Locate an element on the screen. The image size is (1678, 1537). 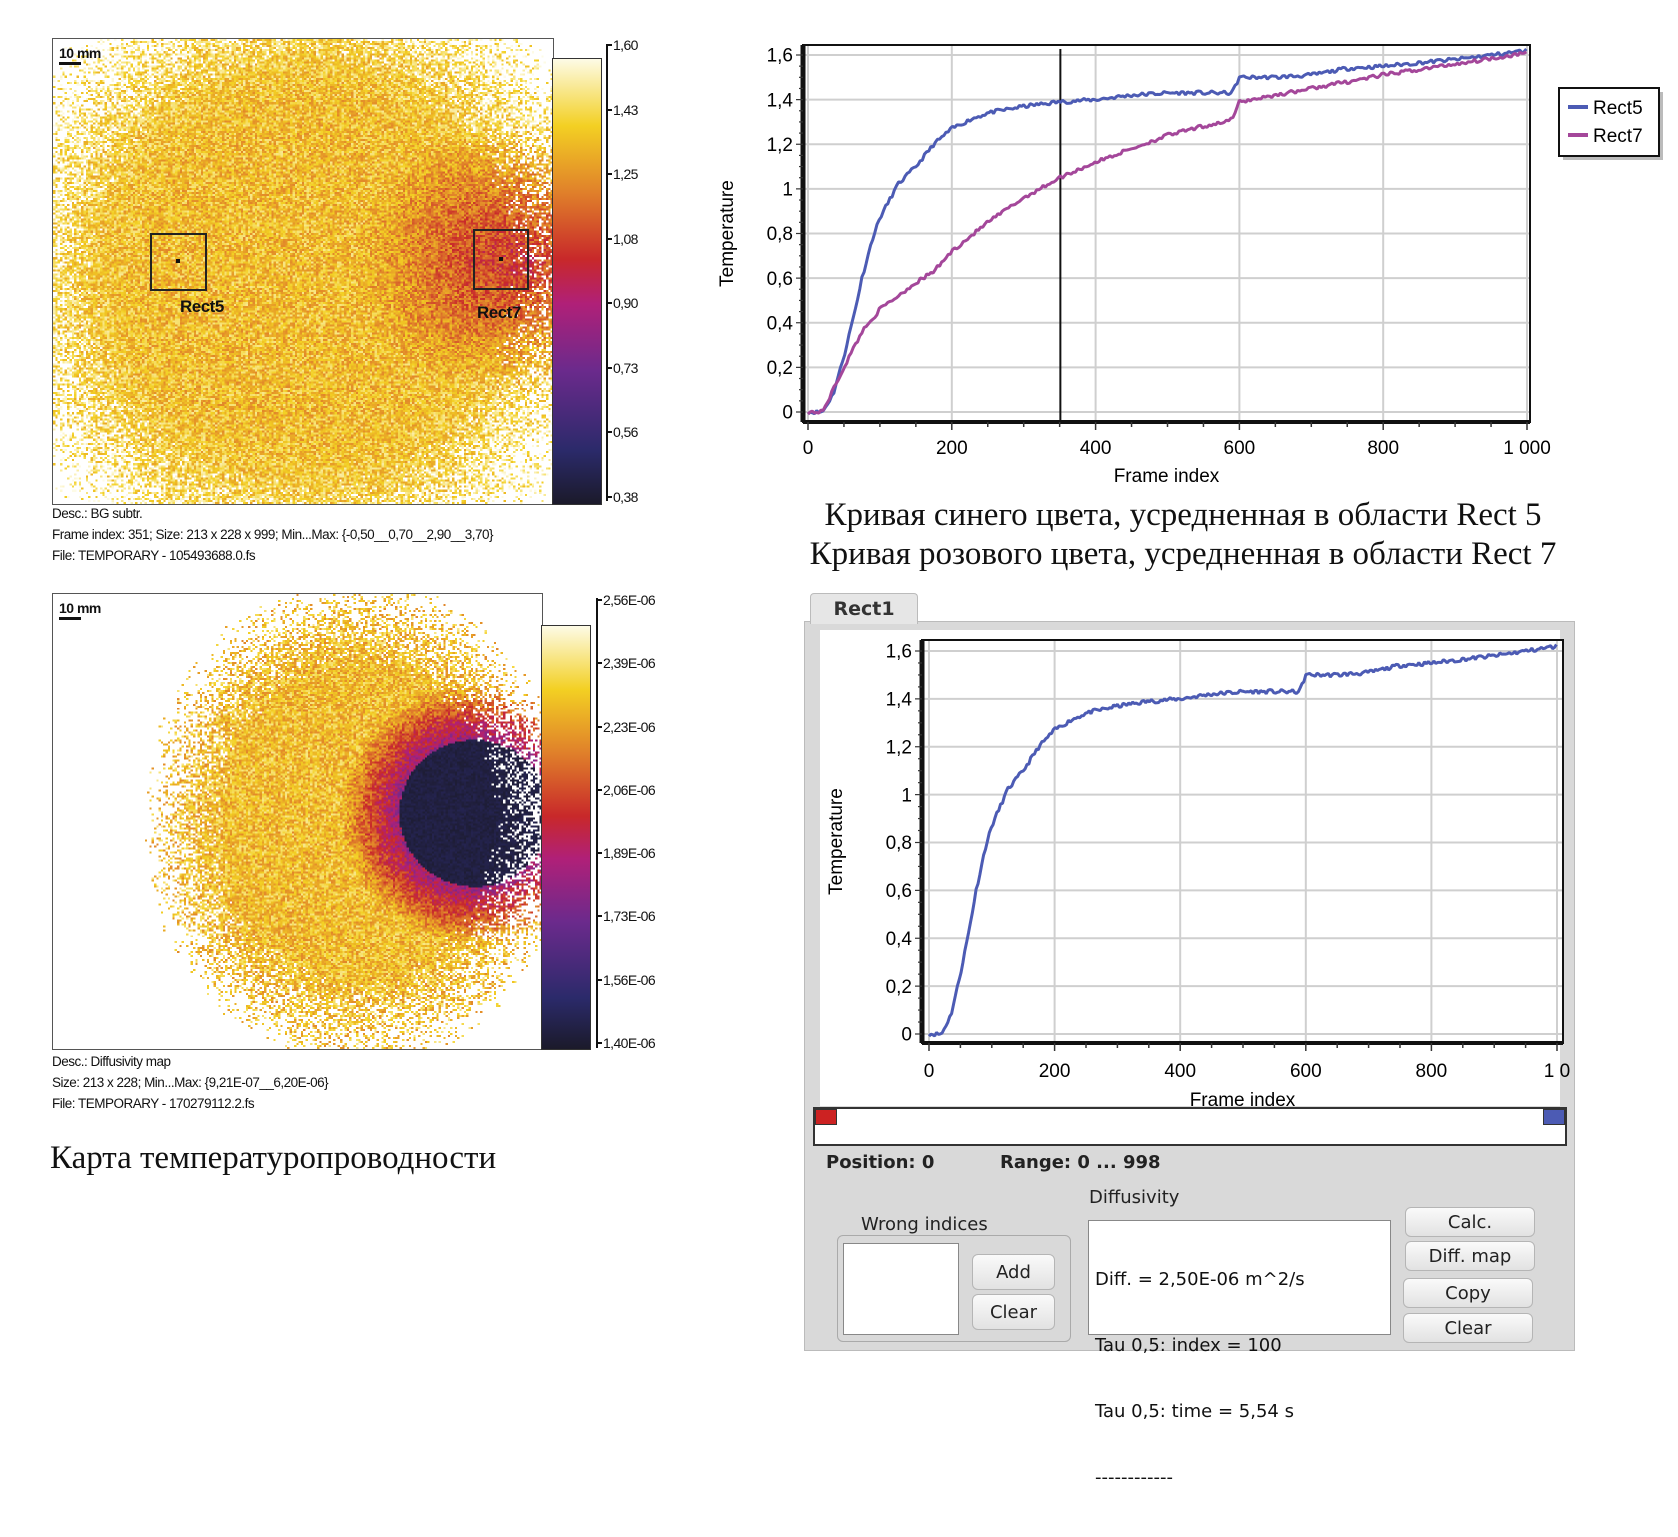
diffusivity-heatmap-image is located at coordinates (297, 821).